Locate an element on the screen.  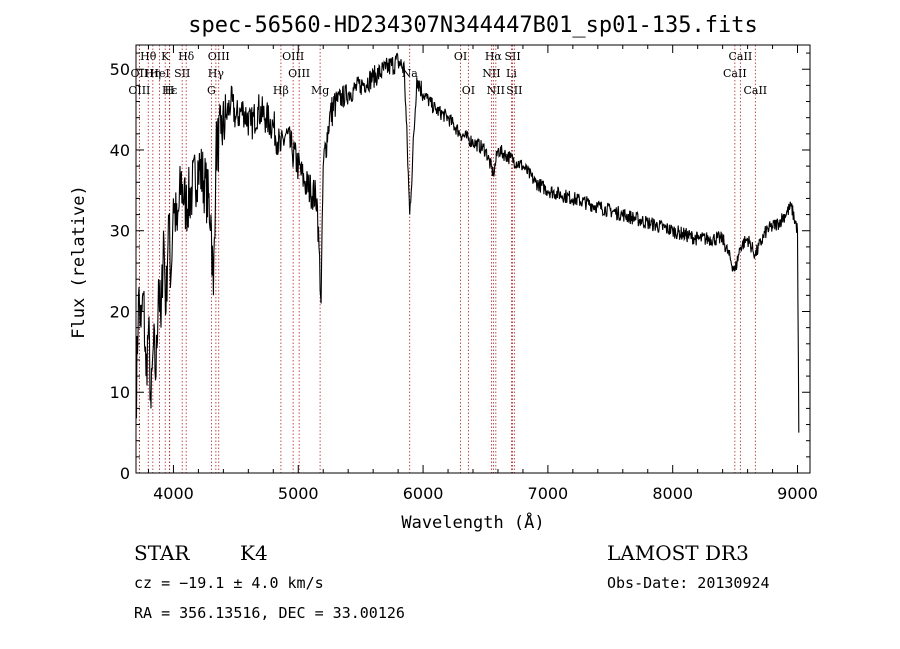
spectral-line-label: Mg is located at coordinates (320, 90).